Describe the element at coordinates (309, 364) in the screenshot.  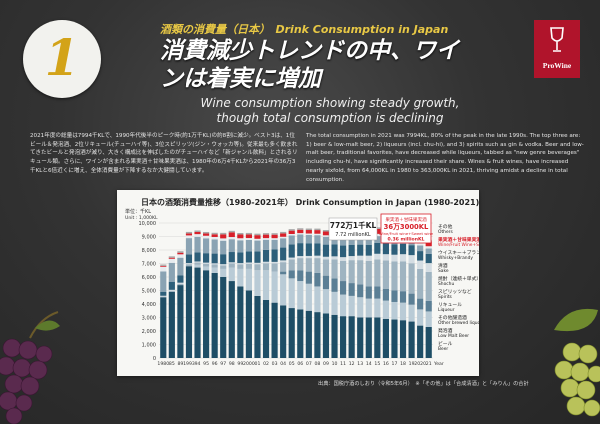
I see `x-tick-label: 07` at that location.